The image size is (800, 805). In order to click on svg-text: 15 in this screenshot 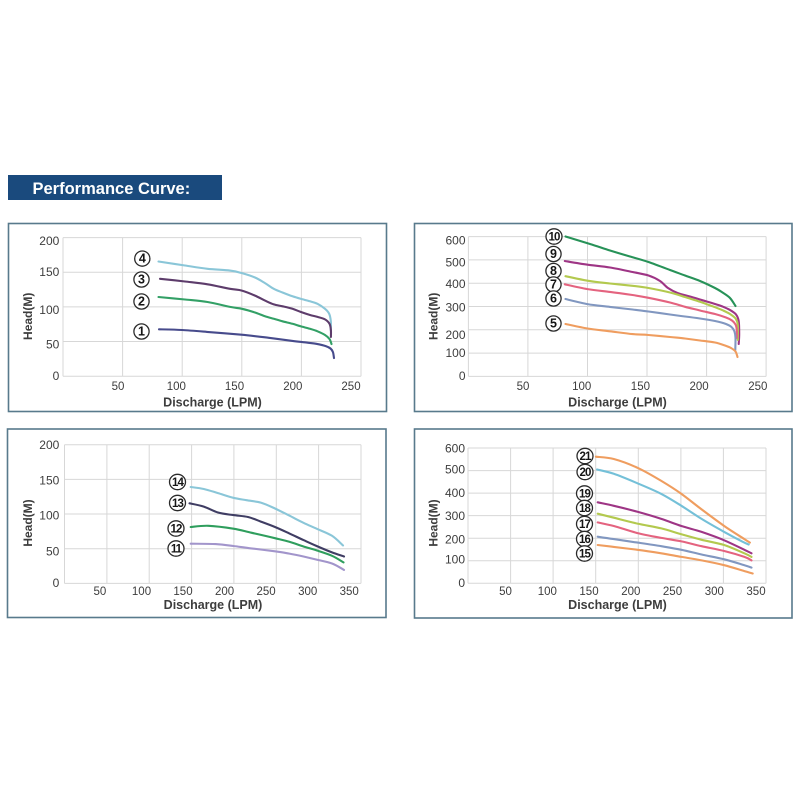, I will do `click(585, 554)`.